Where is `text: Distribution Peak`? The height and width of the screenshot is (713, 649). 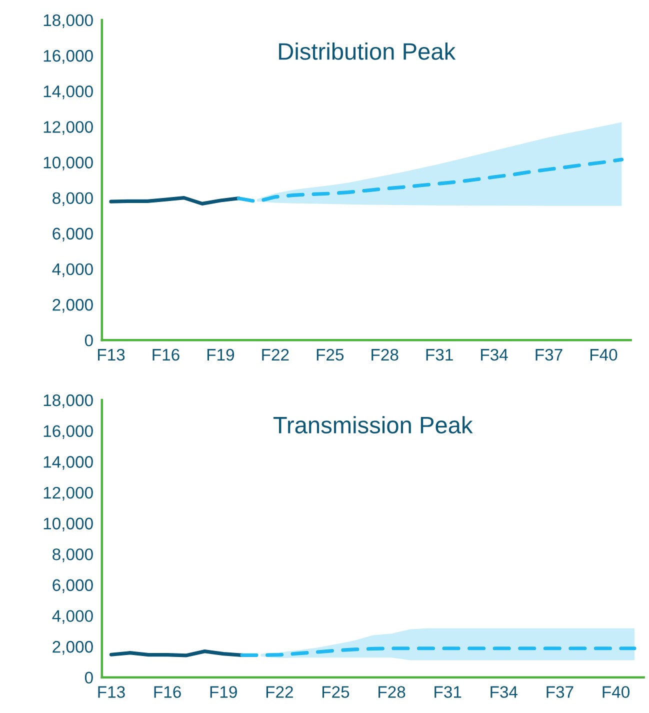 text: Distribution Peak is located at coordinates (367, 51).